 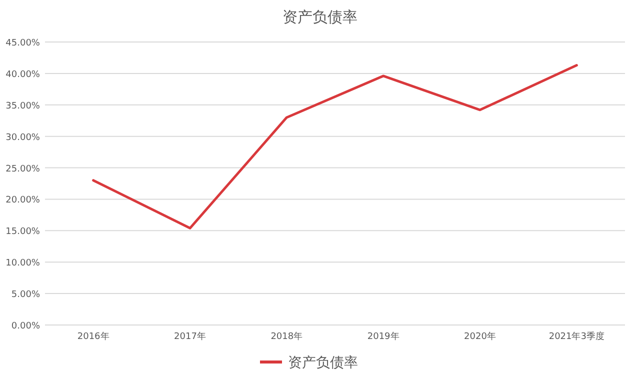 I want to click on x-tick-label: 2019年, so click(x=383, y=336).